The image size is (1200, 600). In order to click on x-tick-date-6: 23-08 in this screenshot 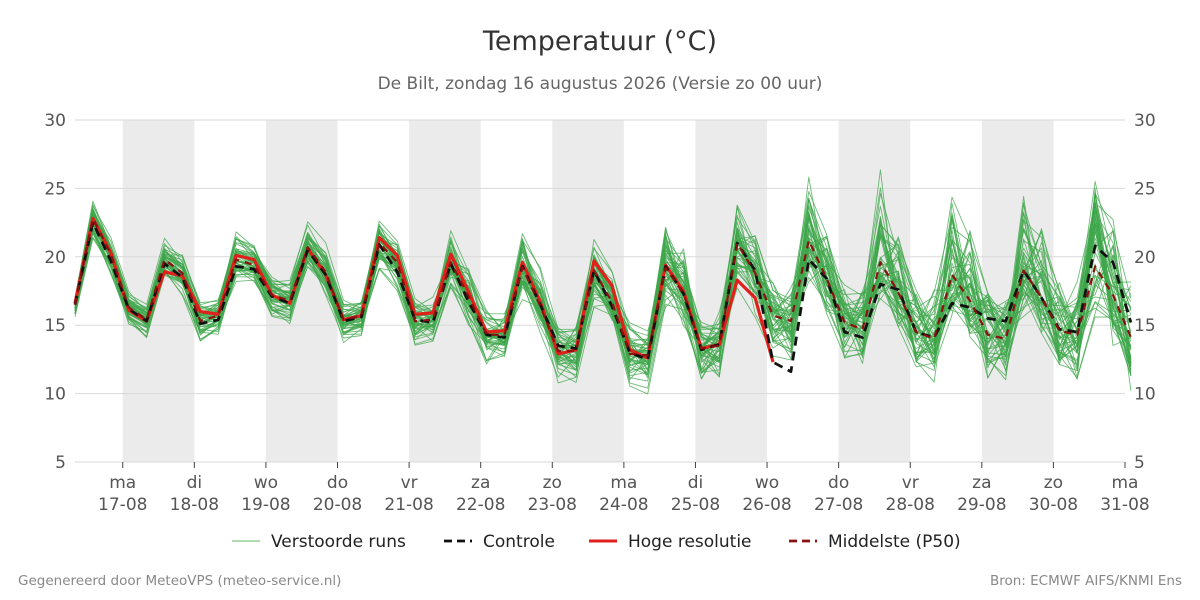, I will do `click(552, 505)`.